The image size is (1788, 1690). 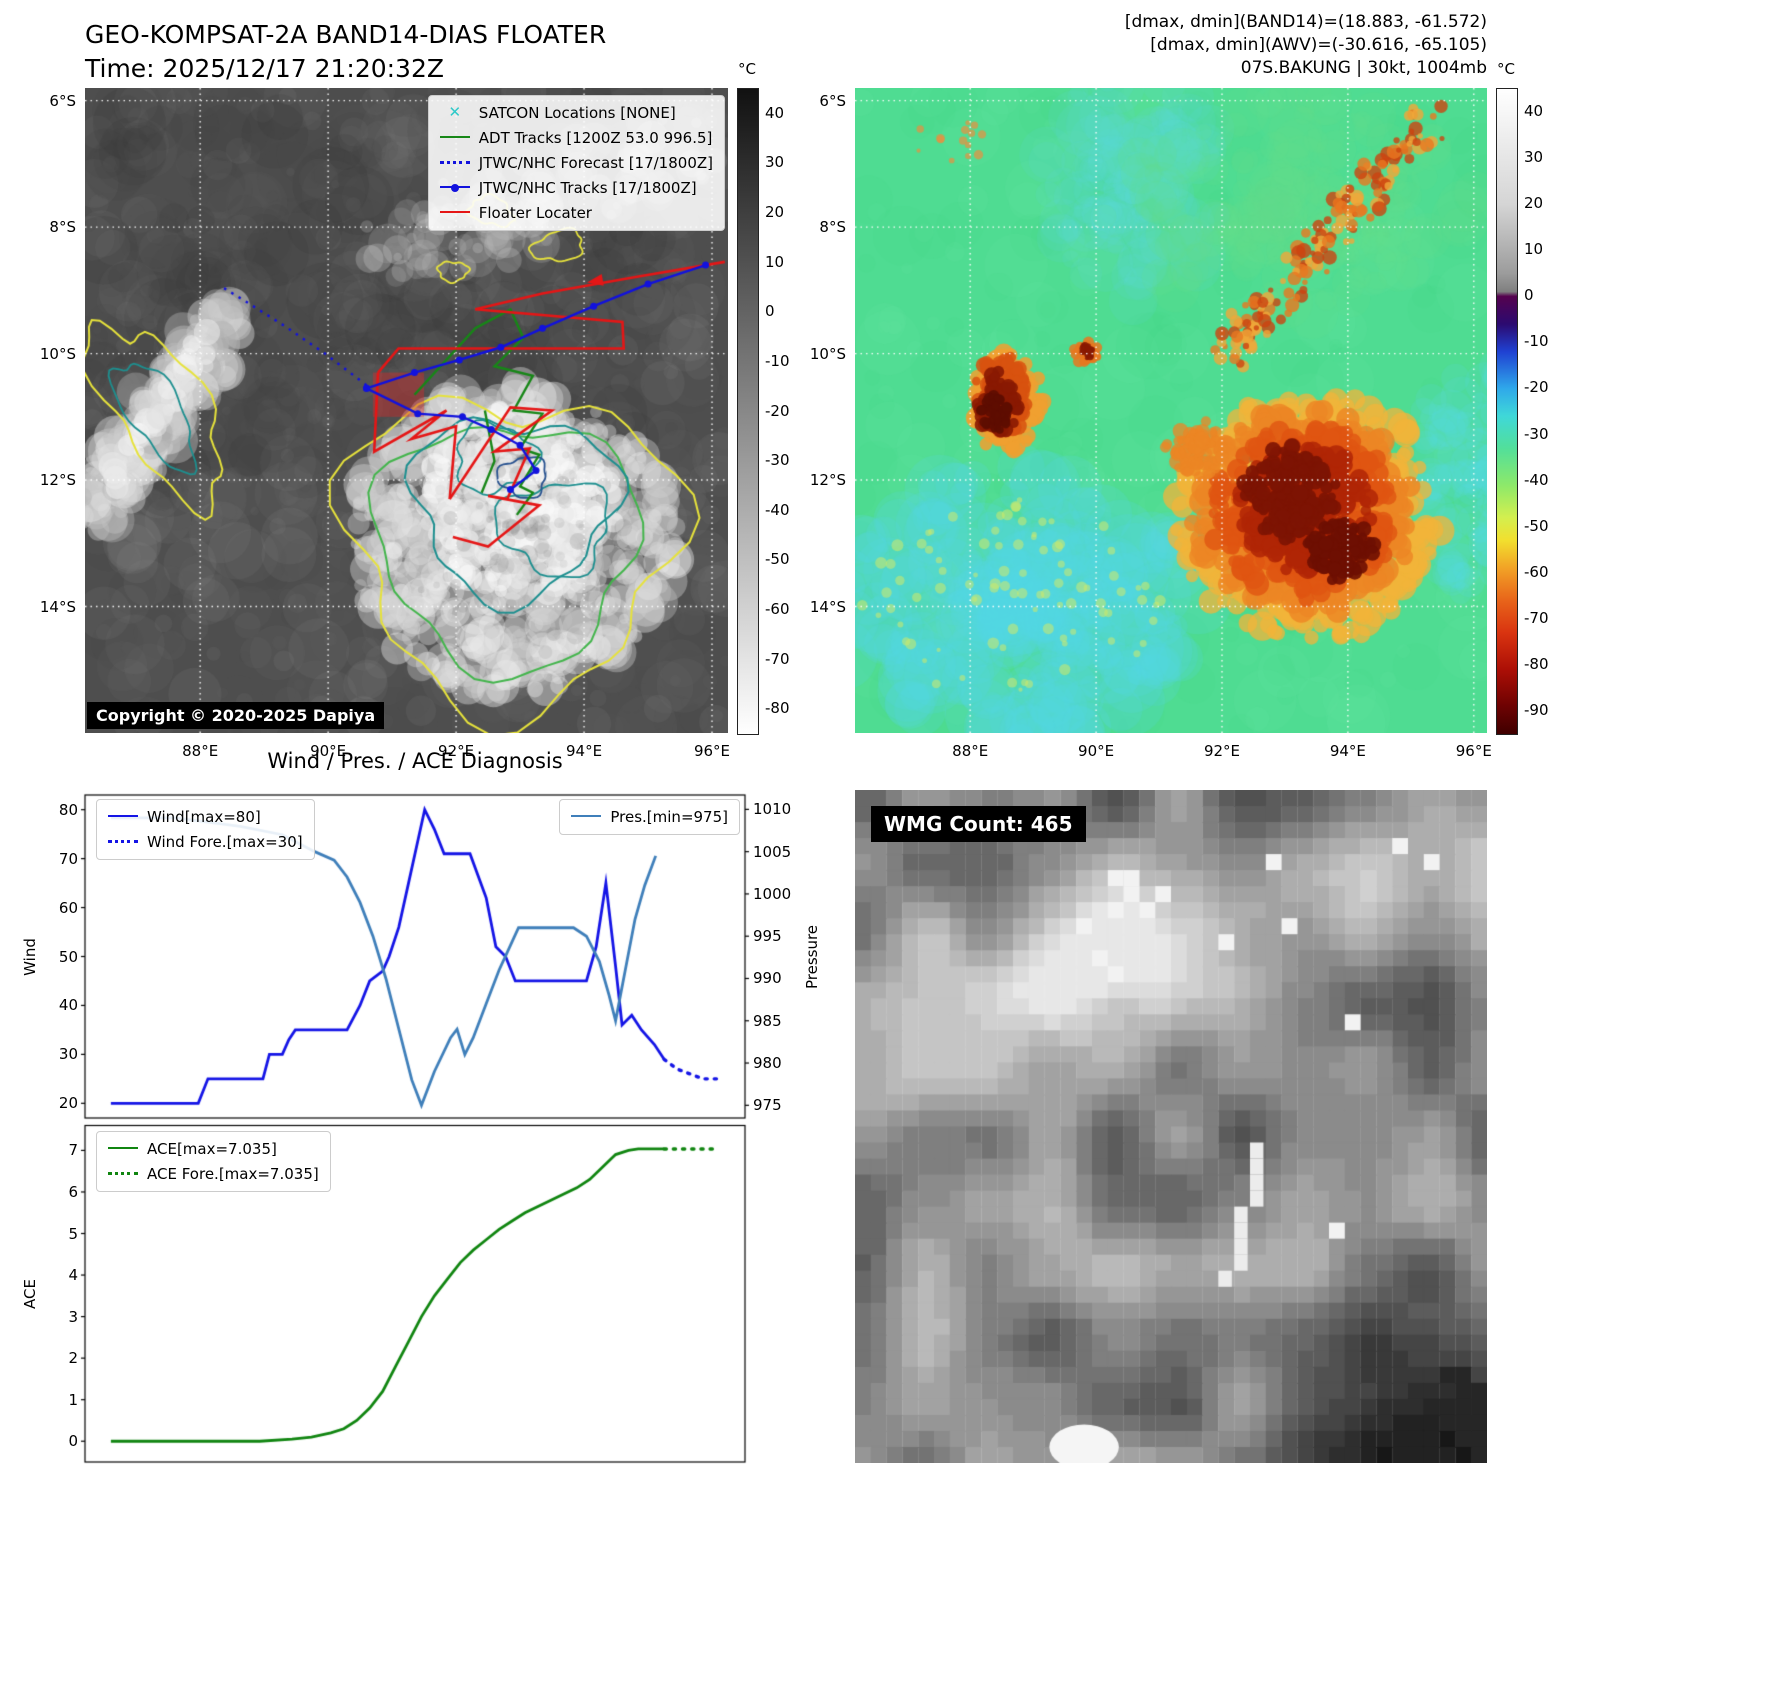 What do you see at coordinates (767, 1105) in the screenshot?
I see `pressure-ytick-label: 975` at bounding box center [767, 1105].